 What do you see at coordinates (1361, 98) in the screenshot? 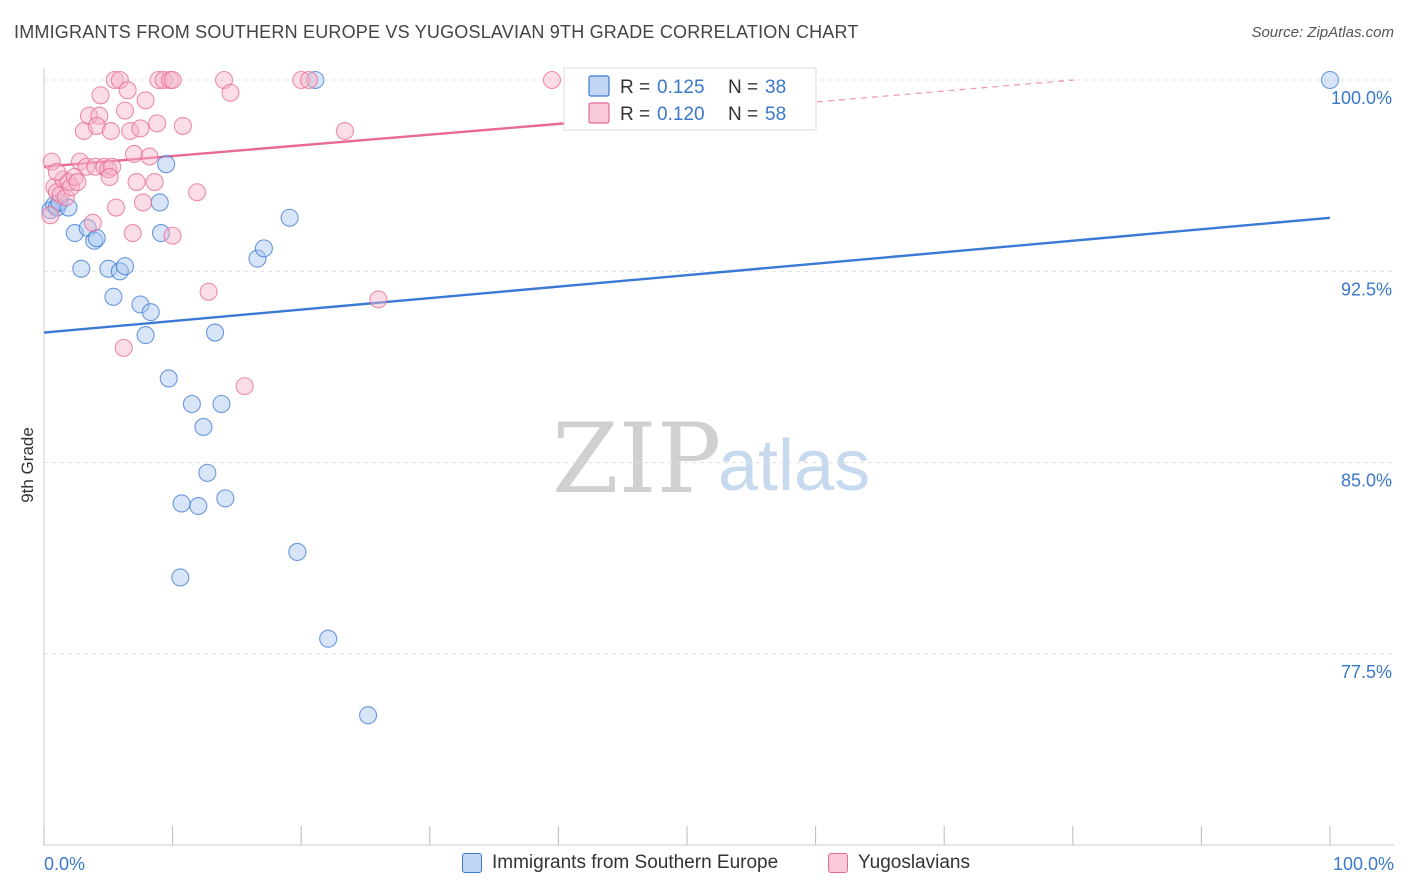
I see `y-tick-label: 100.0%` at bounding box center [1361, 98].